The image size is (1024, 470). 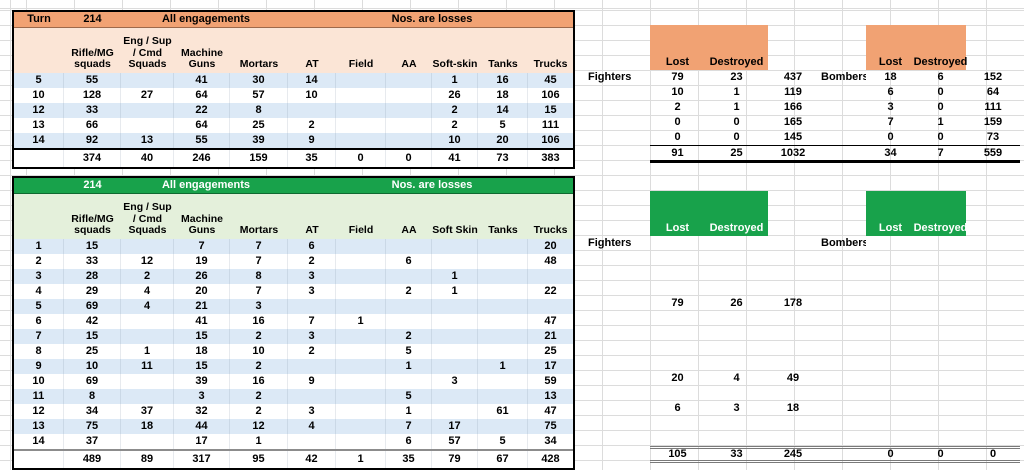 I want to click on cell: 47, so click(x=550, y=321).